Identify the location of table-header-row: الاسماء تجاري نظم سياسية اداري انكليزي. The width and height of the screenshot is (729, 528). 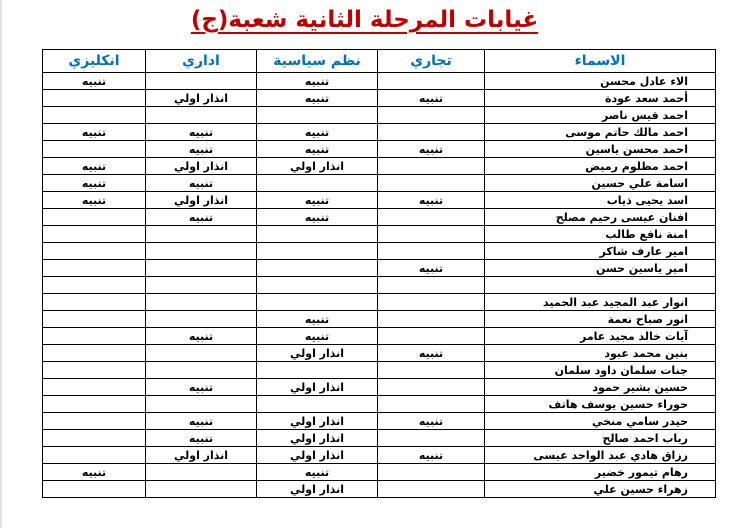
(379, 61).